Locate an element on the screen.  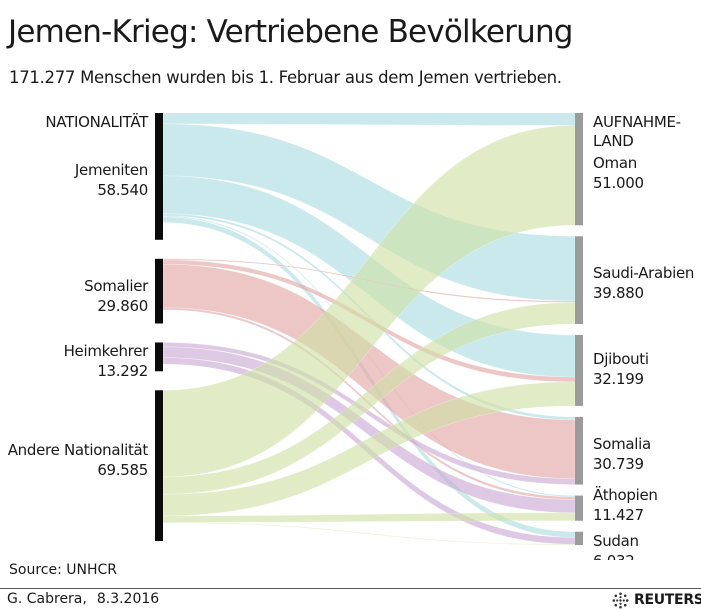
source-note: Source: UNHCR is located at coordinates (63, 570).